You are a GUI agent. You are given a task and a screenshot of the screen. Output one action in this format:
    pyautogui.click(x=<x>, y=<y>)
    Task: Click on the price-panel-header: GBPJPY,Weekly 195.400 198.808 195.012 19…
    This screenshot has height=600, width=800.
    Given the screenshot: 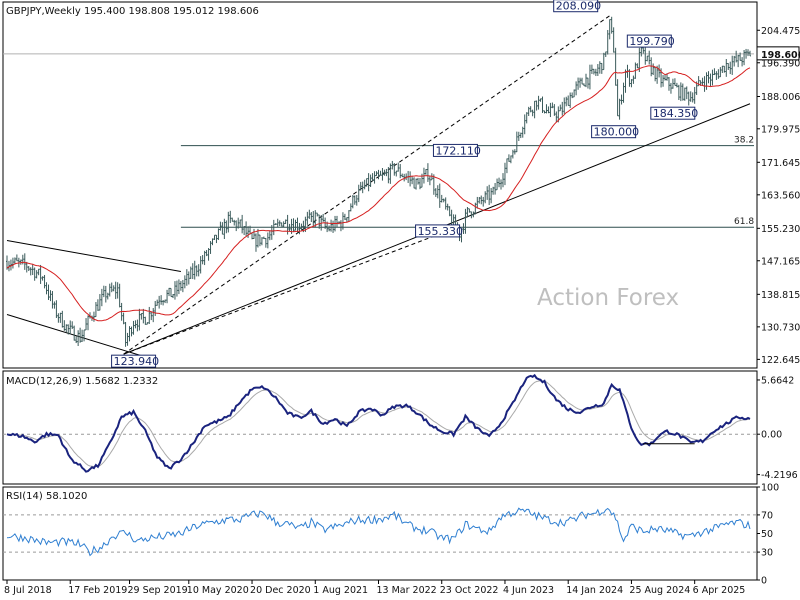 What is the action you would take?
    pyautogui.click(x=132, y=11)
    